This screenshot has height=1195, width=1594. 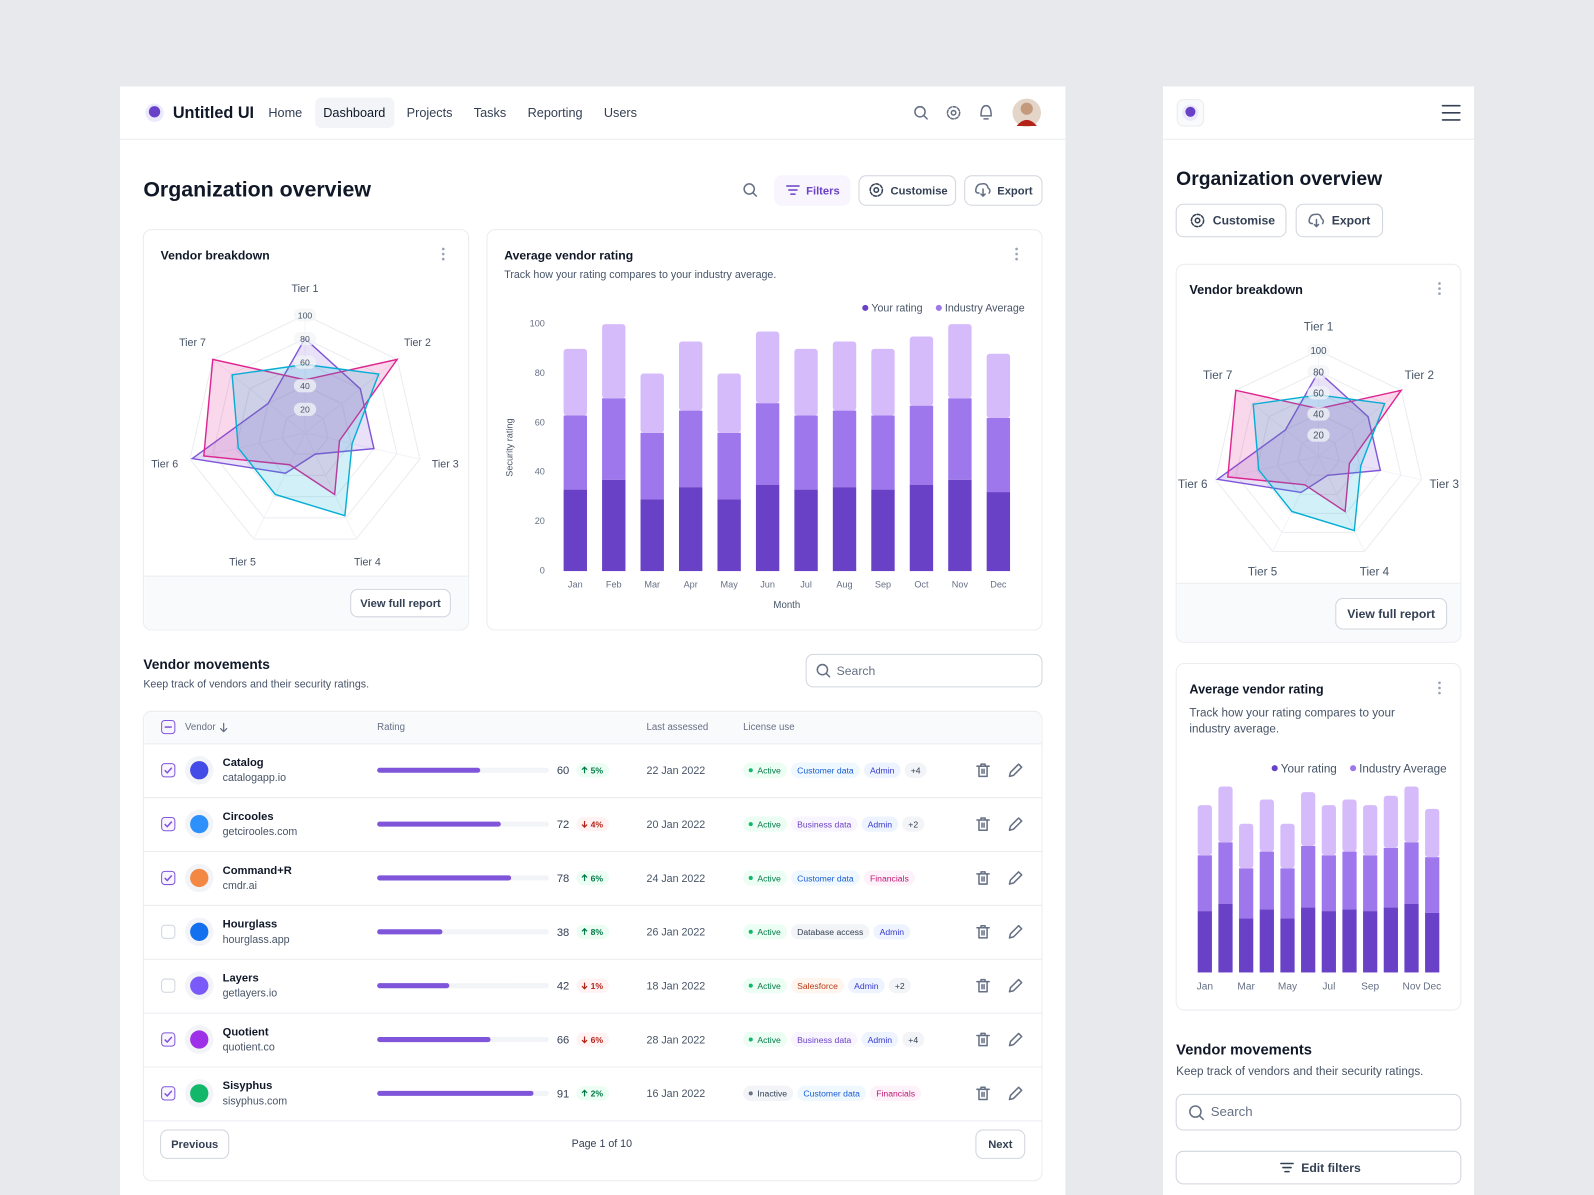 What do you see at coordinates (540, 373) in the screenshot?
I see `y-tick-label: 80` at bounding box center [540, 373].